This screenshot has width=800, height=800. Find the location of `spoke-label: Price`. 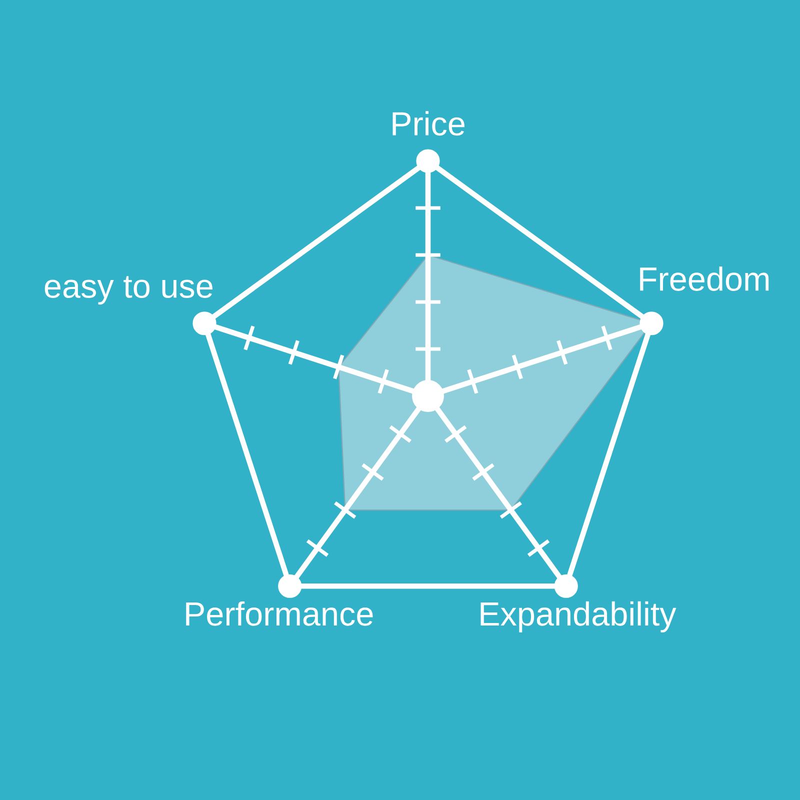

spoke-label: Price is located at coordinates (428, 123).